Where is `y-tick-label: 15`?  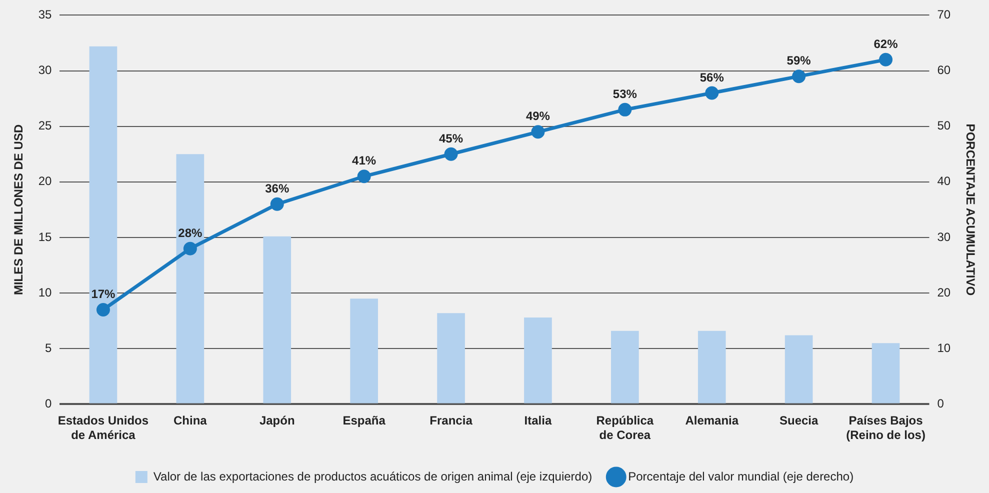
y-tick-label: 15 is located at coordinates (45, 237).